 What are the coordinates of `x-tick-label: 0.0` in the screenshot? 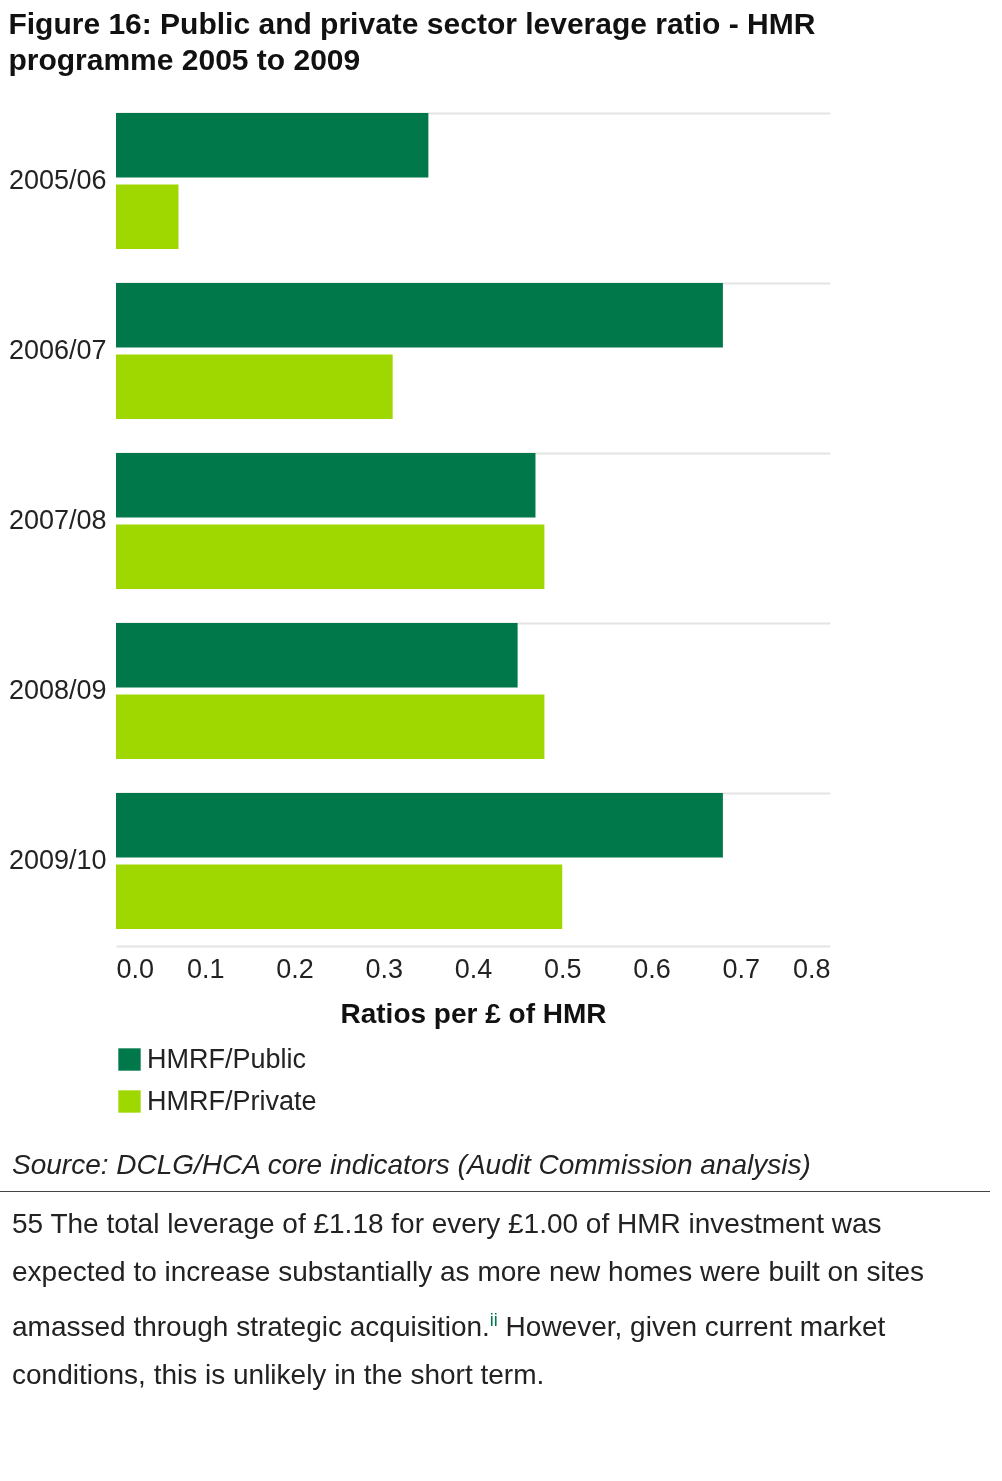 It's located at (135, 968).